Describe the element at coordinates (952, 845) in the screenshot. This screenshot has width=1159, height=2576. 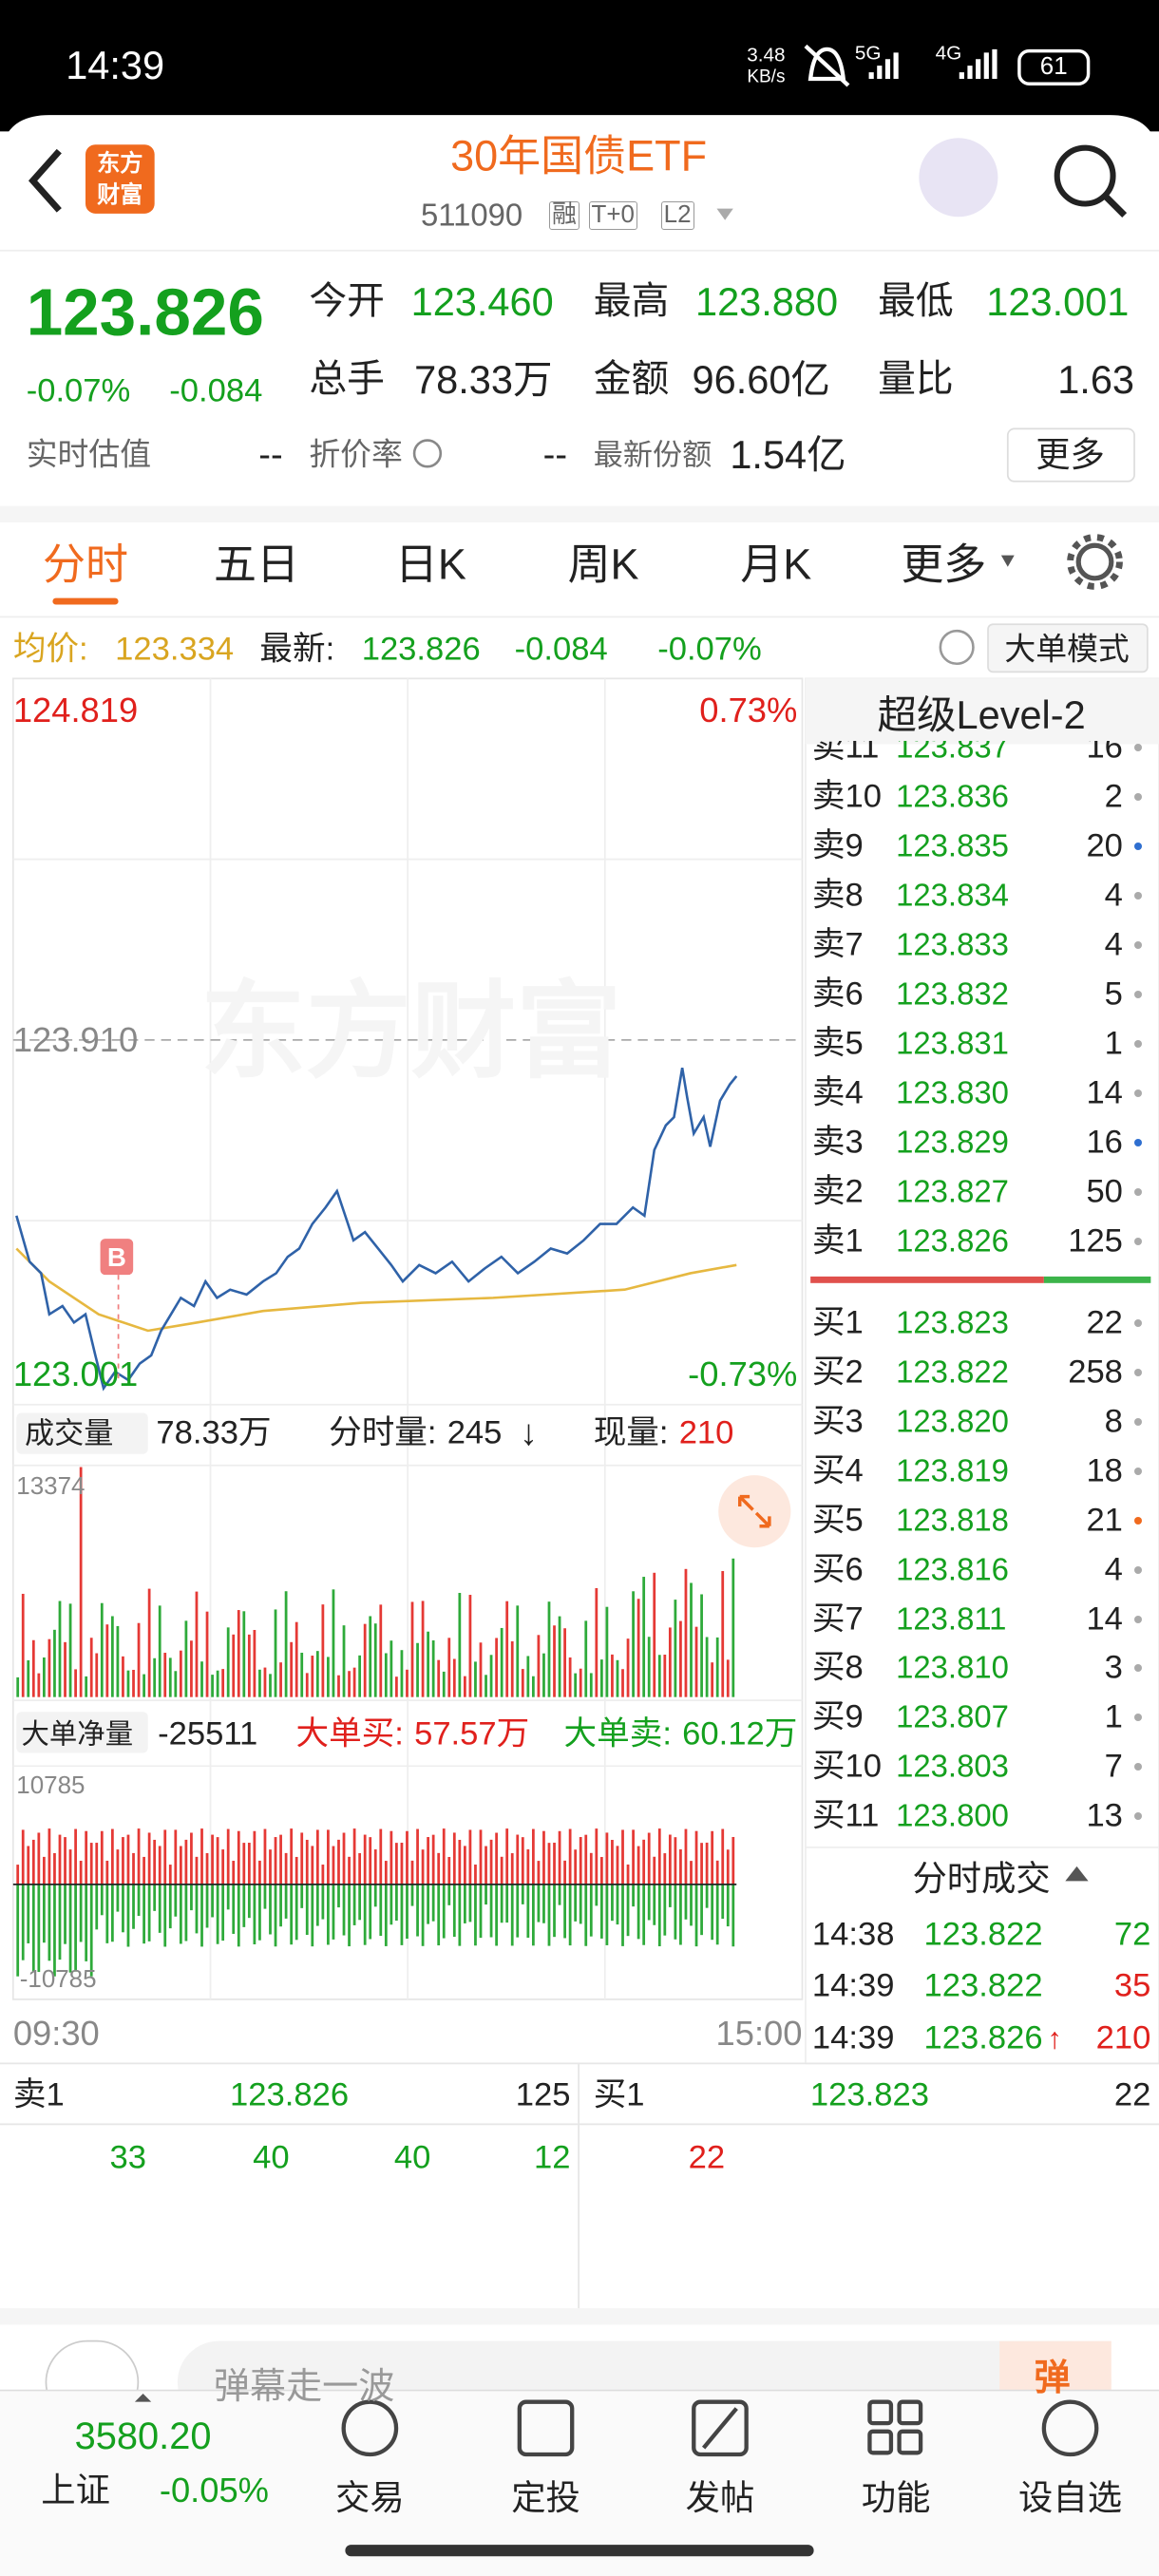
I see `order-price: 123.835` at that location.